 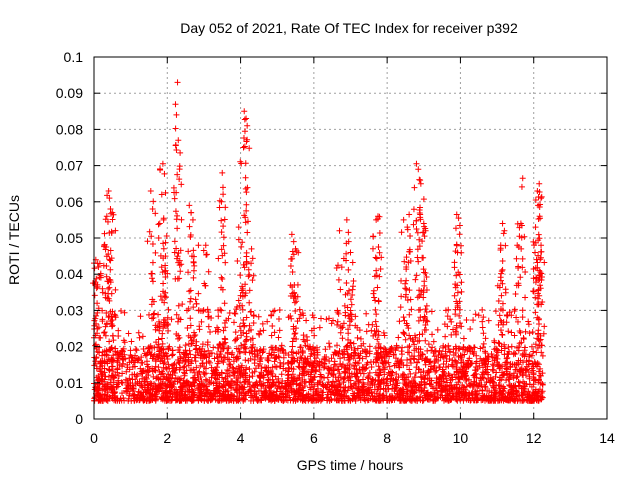 What do you see at coordinates (69, 347) in the screenshot?
I see `y-tick-label: 0.02` at bounding box center [69, 347].